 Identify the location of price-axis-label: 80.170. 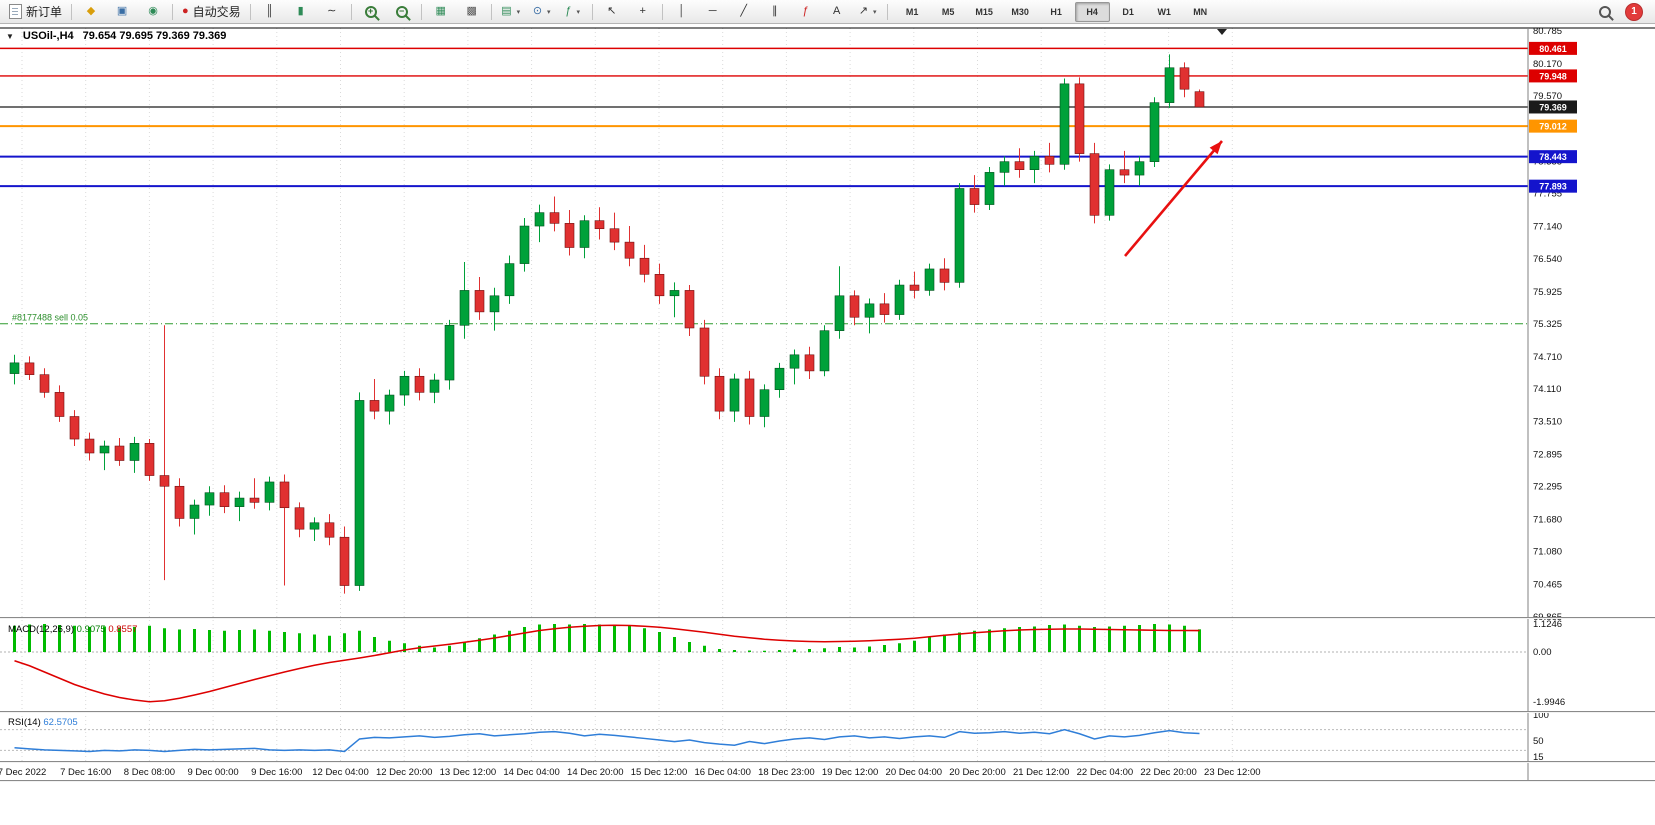
(1547, 64).